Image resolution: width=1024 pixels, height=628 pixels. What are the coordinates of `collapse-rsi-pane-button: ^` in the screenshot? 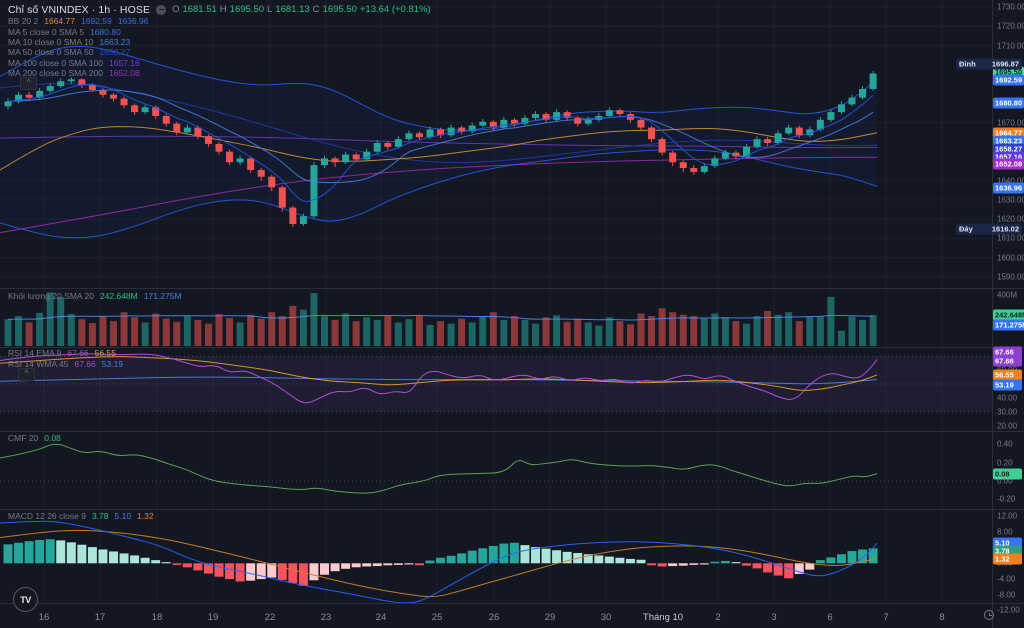 It's located at (26, 374).